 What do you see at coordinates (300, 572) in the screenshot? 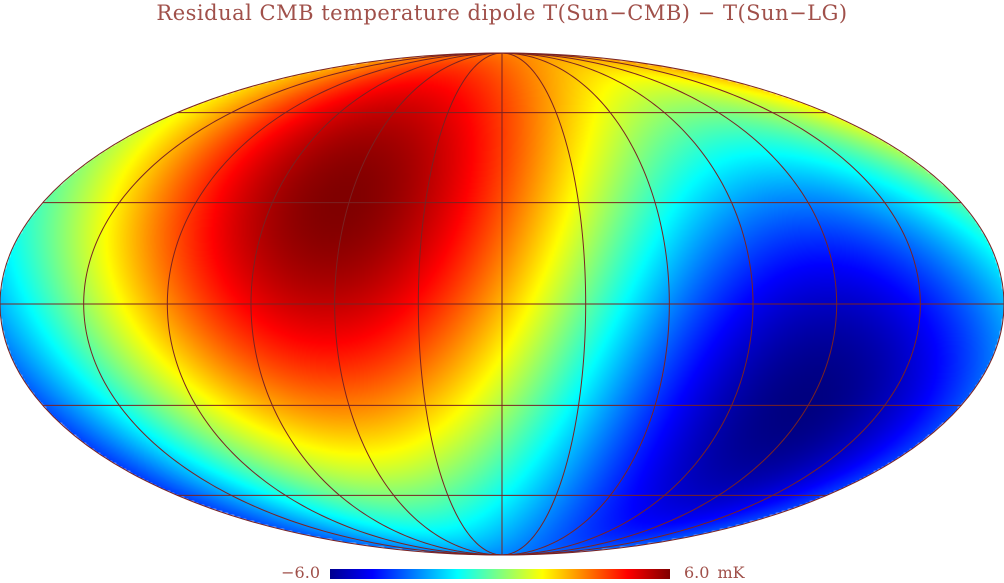
I see `colorbar-min-label: −6.0` at bounding box center [300, 572].